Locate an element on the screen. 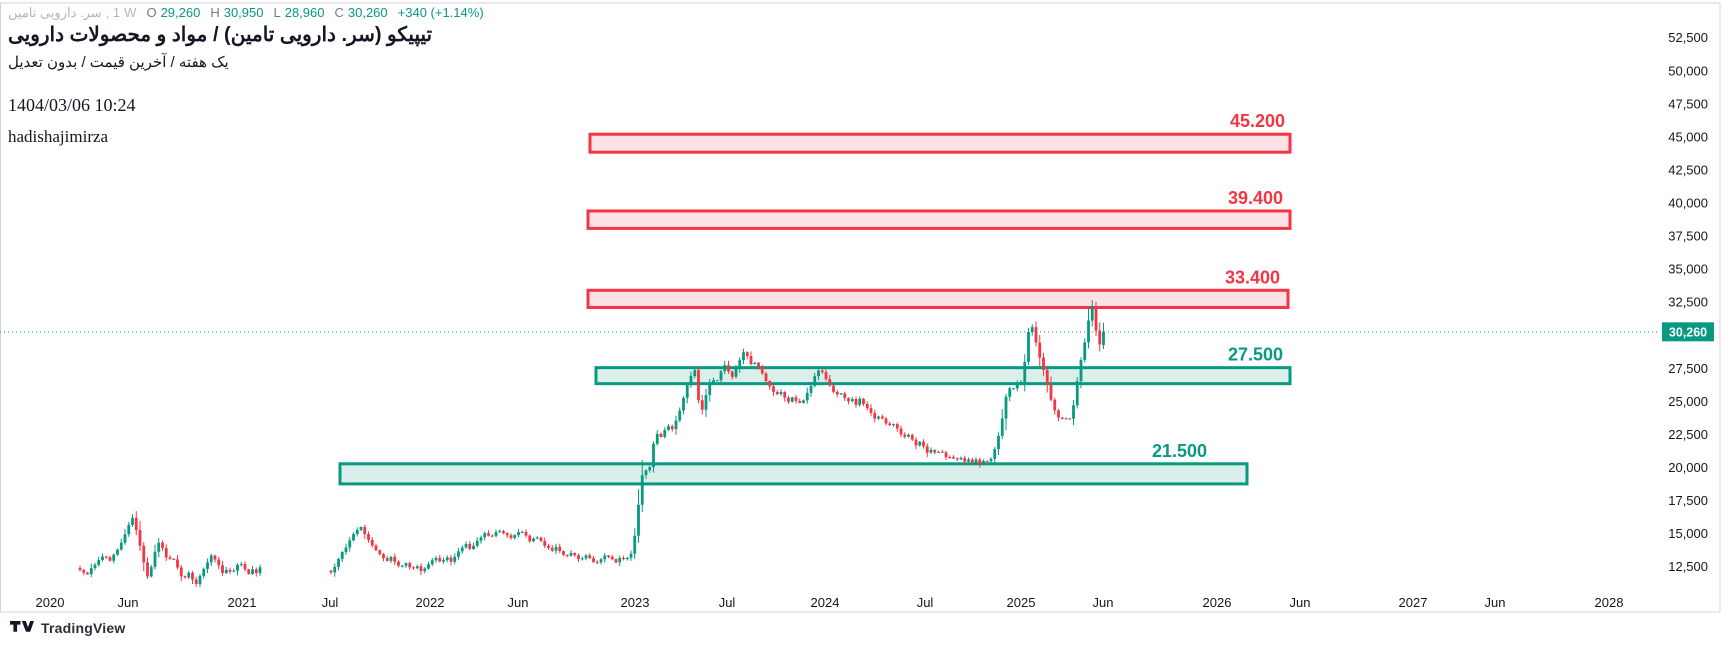 This screenshot has width=1729, height=649. low-value: 28,960 is located at coordinates (304, 12).